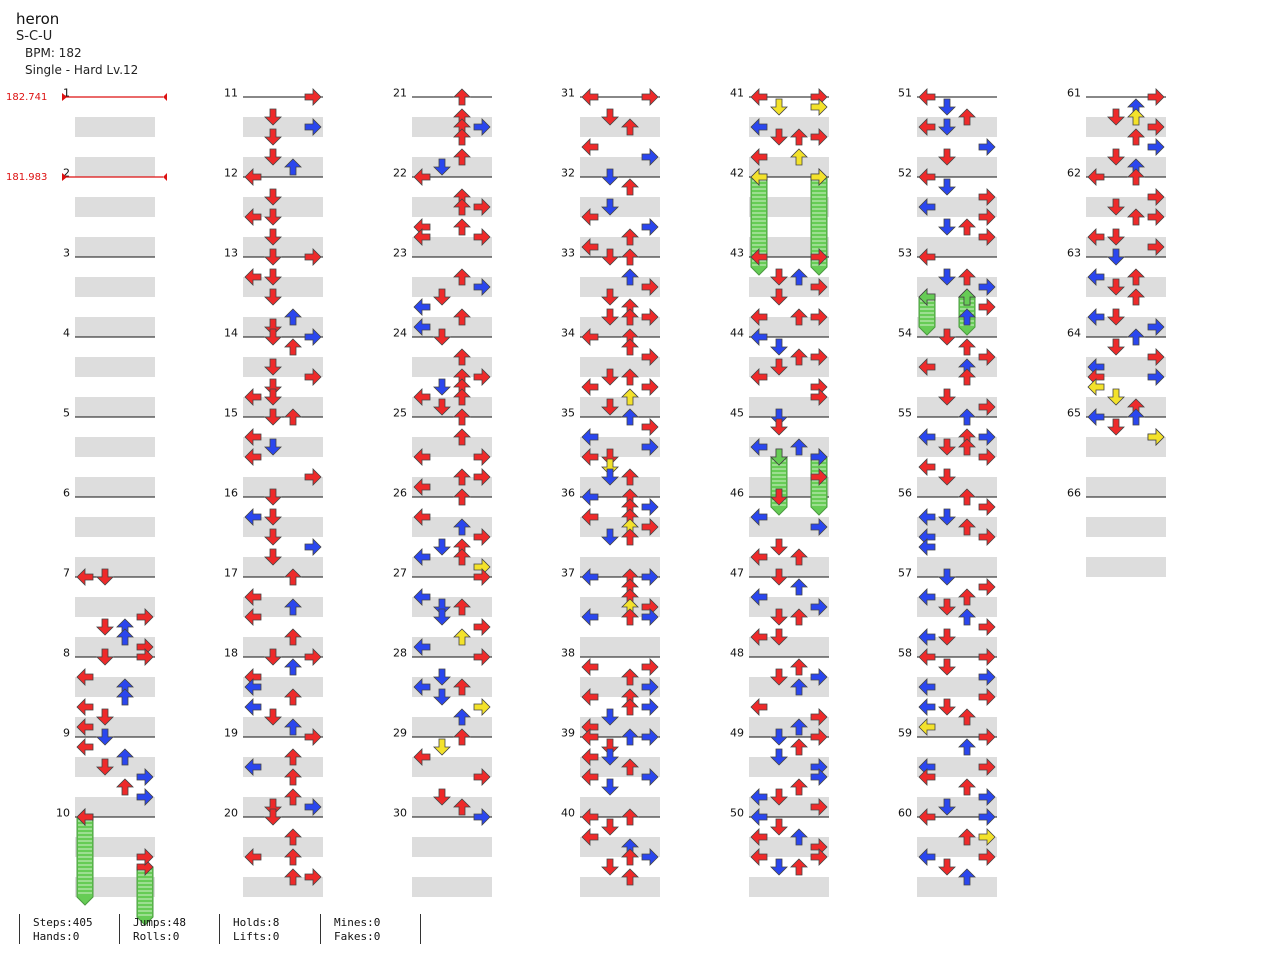 This screenshot has width=1280, height=961. I want to click on measure-number: 65, so click(1074, 413).